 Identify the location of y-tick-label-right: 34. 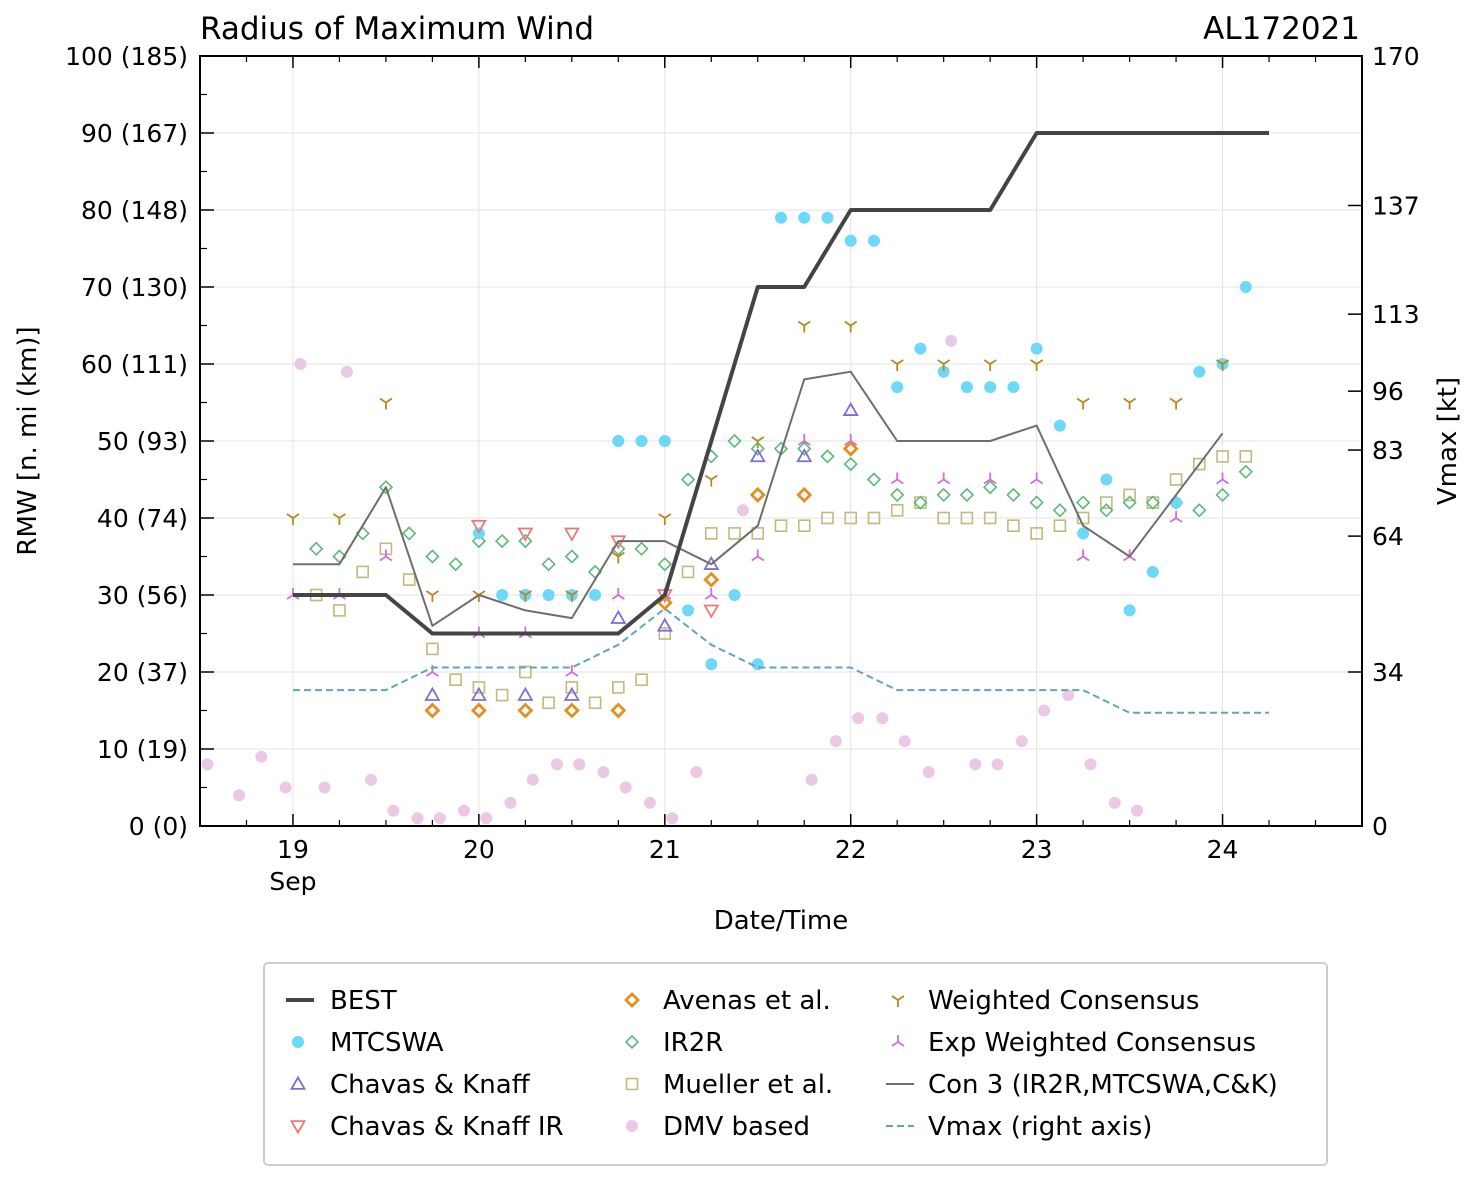
(1388, 672).